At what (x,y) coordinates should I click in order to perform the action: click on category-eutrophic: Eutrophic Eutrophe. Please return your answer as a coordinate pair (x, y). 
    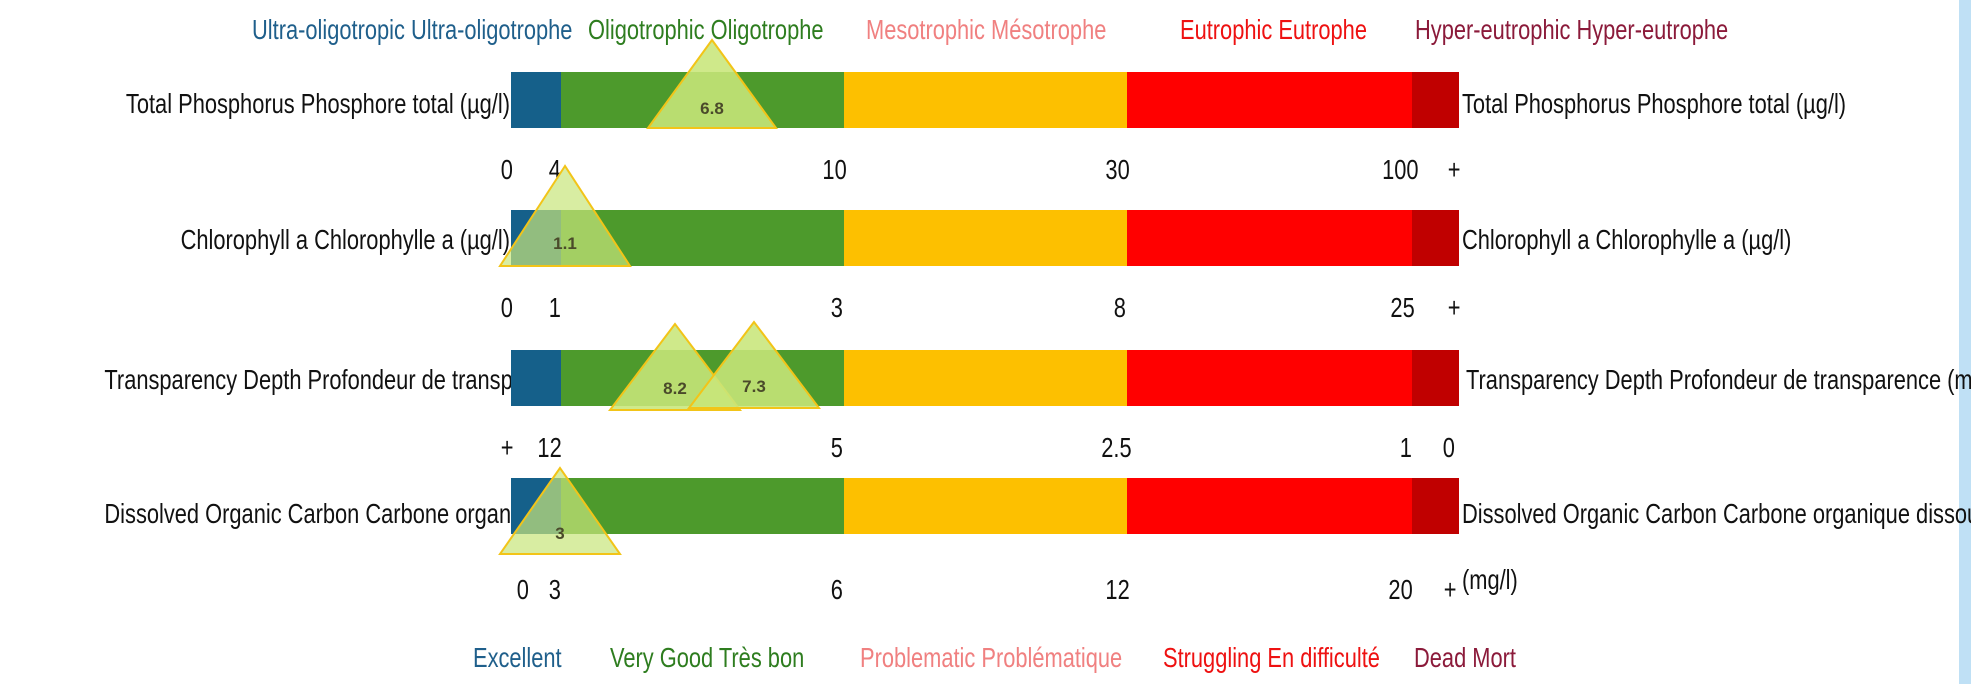
    Looking at the image, I should click on (1273, 29).